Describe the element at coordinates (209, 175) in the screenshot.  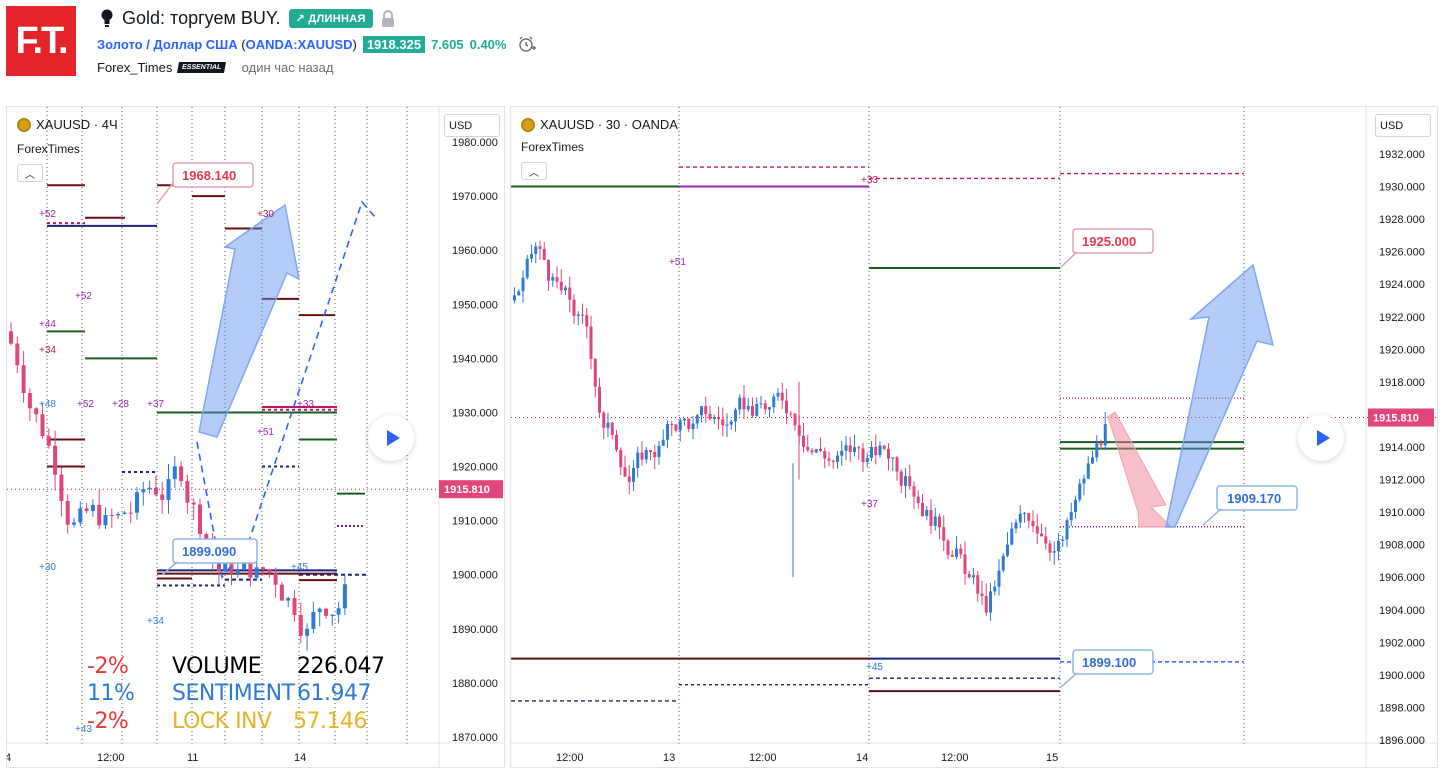
I see `callout-label: 1968.140` at that location.